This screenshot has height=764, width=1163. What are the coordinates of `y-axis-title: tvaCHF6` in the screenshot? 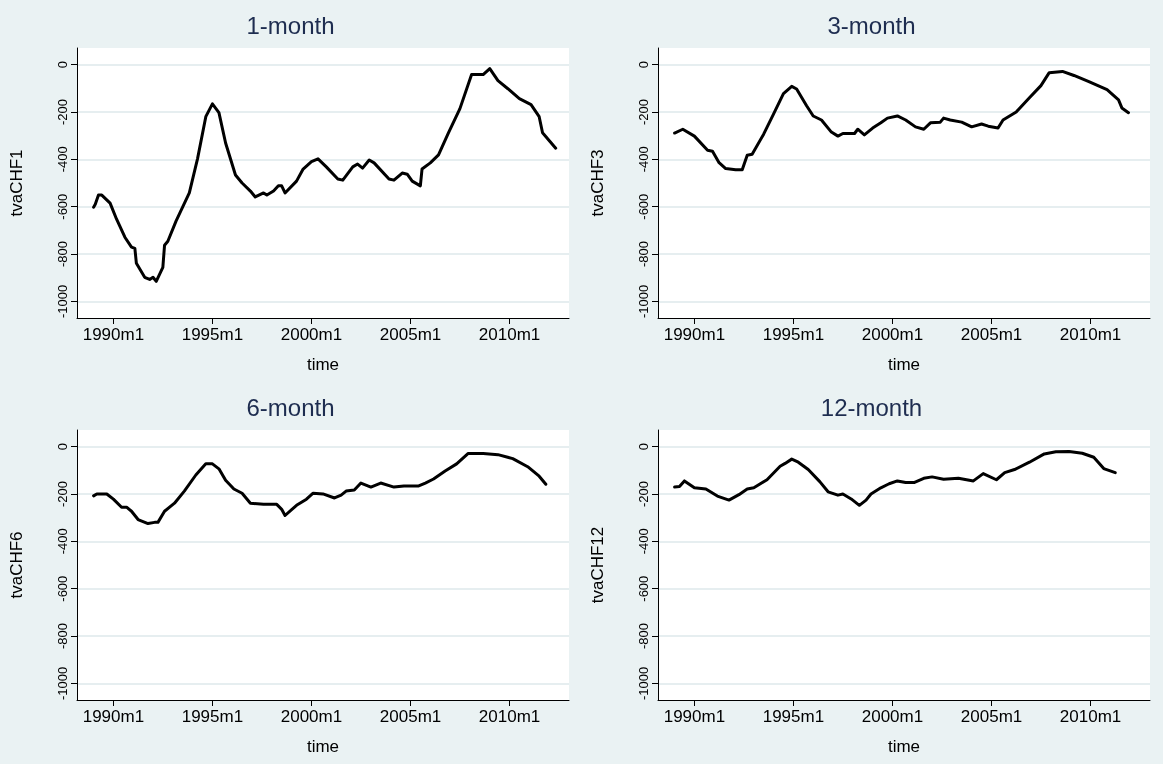 It's located at (16, 565).